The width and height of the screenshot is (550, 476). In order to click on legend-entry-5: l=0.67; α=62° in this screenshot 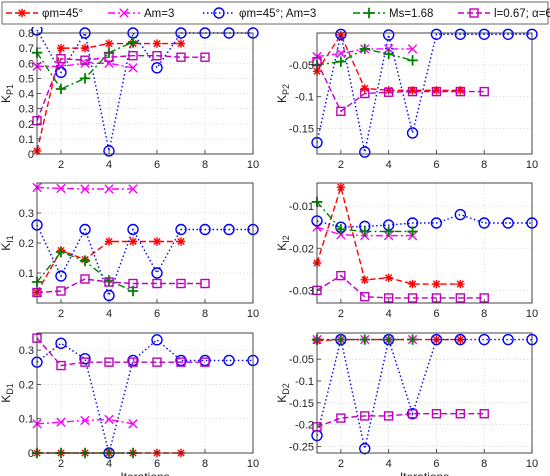, I will do `click(504, 14)`.